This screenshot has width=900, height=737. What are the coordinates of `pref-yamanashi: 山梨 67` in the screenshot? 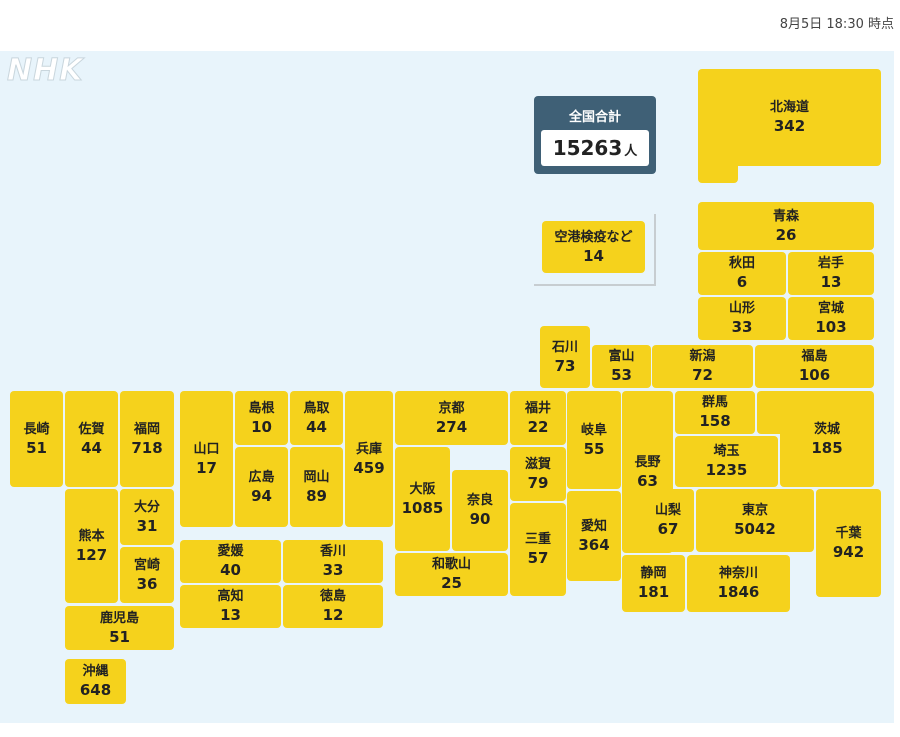 It's located at (668, 520).